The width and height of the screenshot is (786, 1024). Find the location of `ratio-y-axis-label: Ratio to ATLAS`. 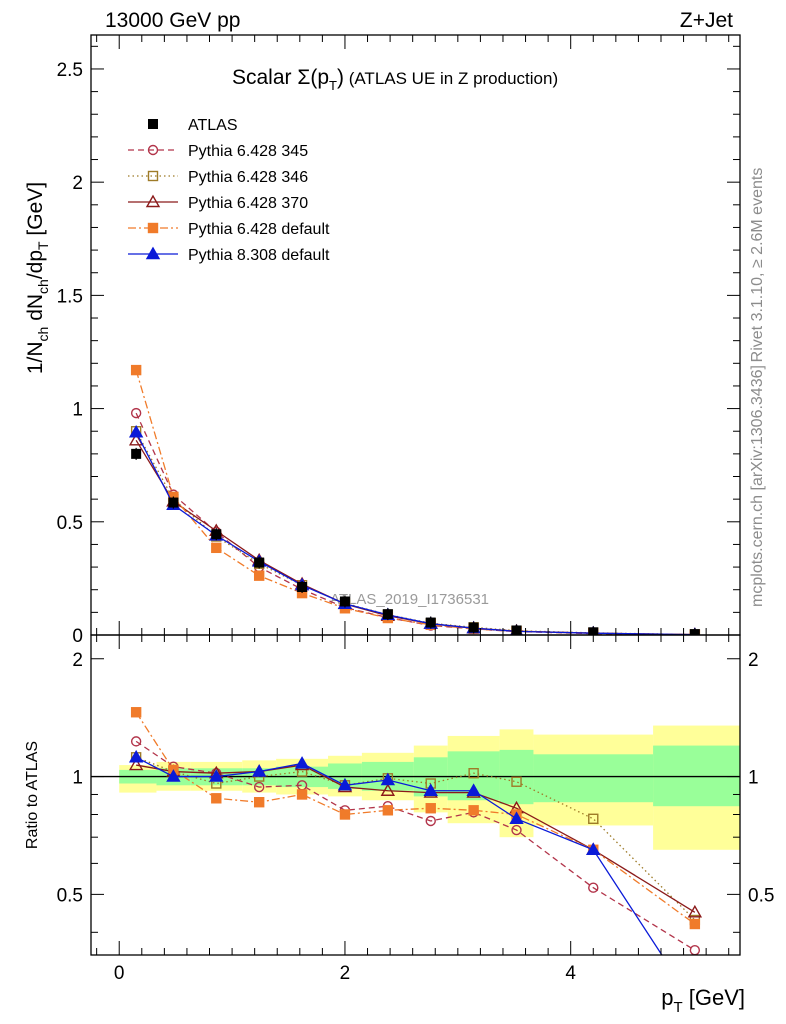

ratio-y-axis-label: Ratio to ATLAS is located at coordinates (32, 795).